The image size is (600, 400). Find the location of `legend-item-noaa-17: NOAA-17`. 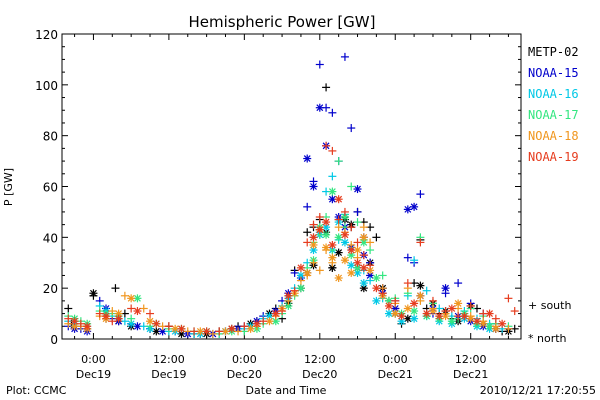

legend-item-noaa-17: NOAA-17 is located at coordinates (553, 115).